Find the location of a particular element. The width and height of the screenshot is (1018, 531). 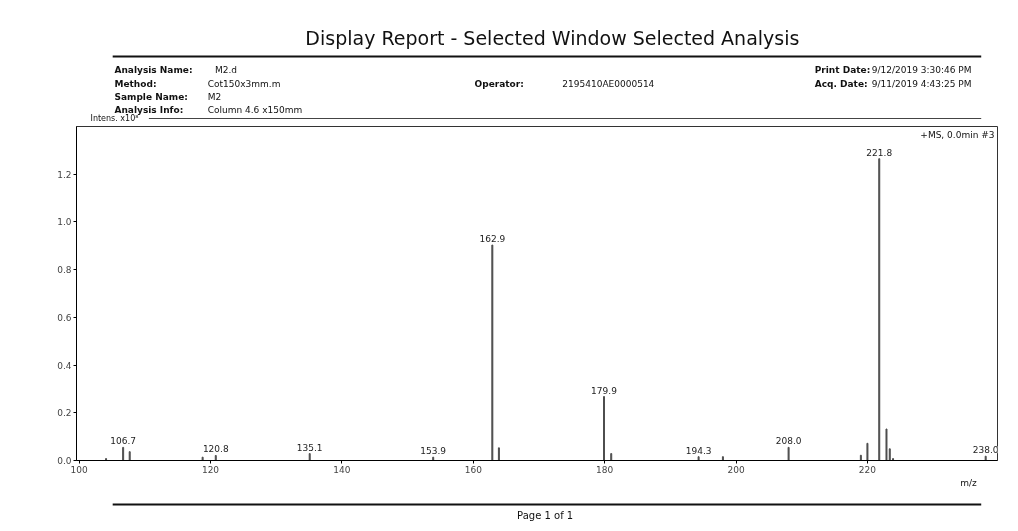

annotation: 153.9 is located at coordinates (433, 451).